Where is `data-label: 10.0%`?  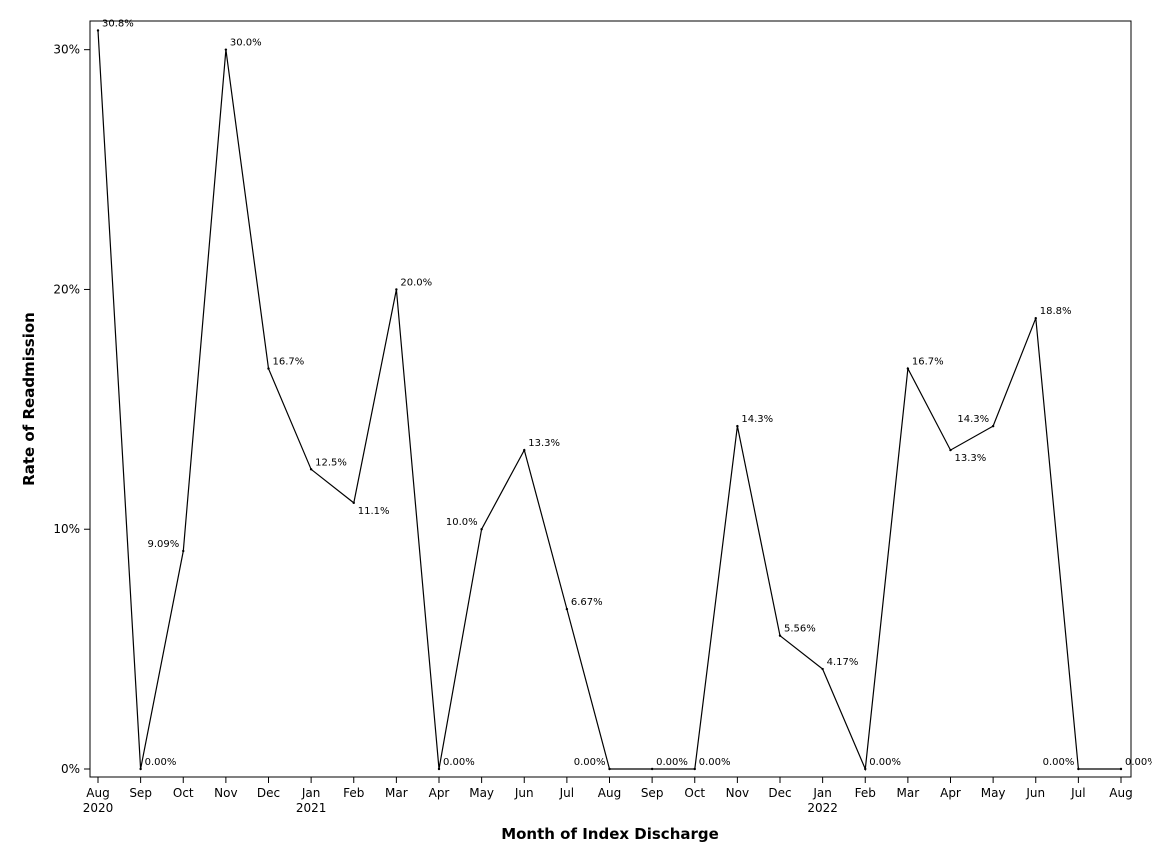
data-label: 10.0% is located at coordinates (462, 522).